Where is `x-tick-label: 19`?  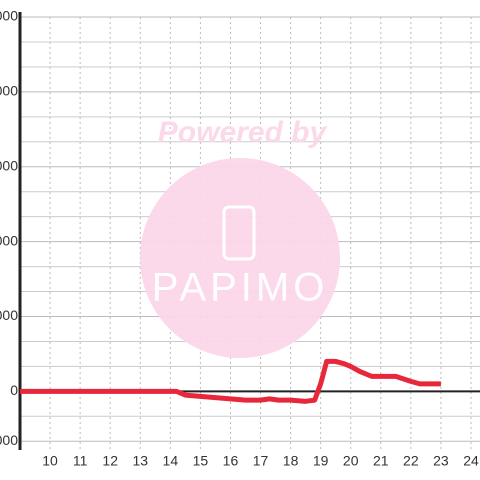 x-tick-label: 19 is located at coordinates (321, 461).